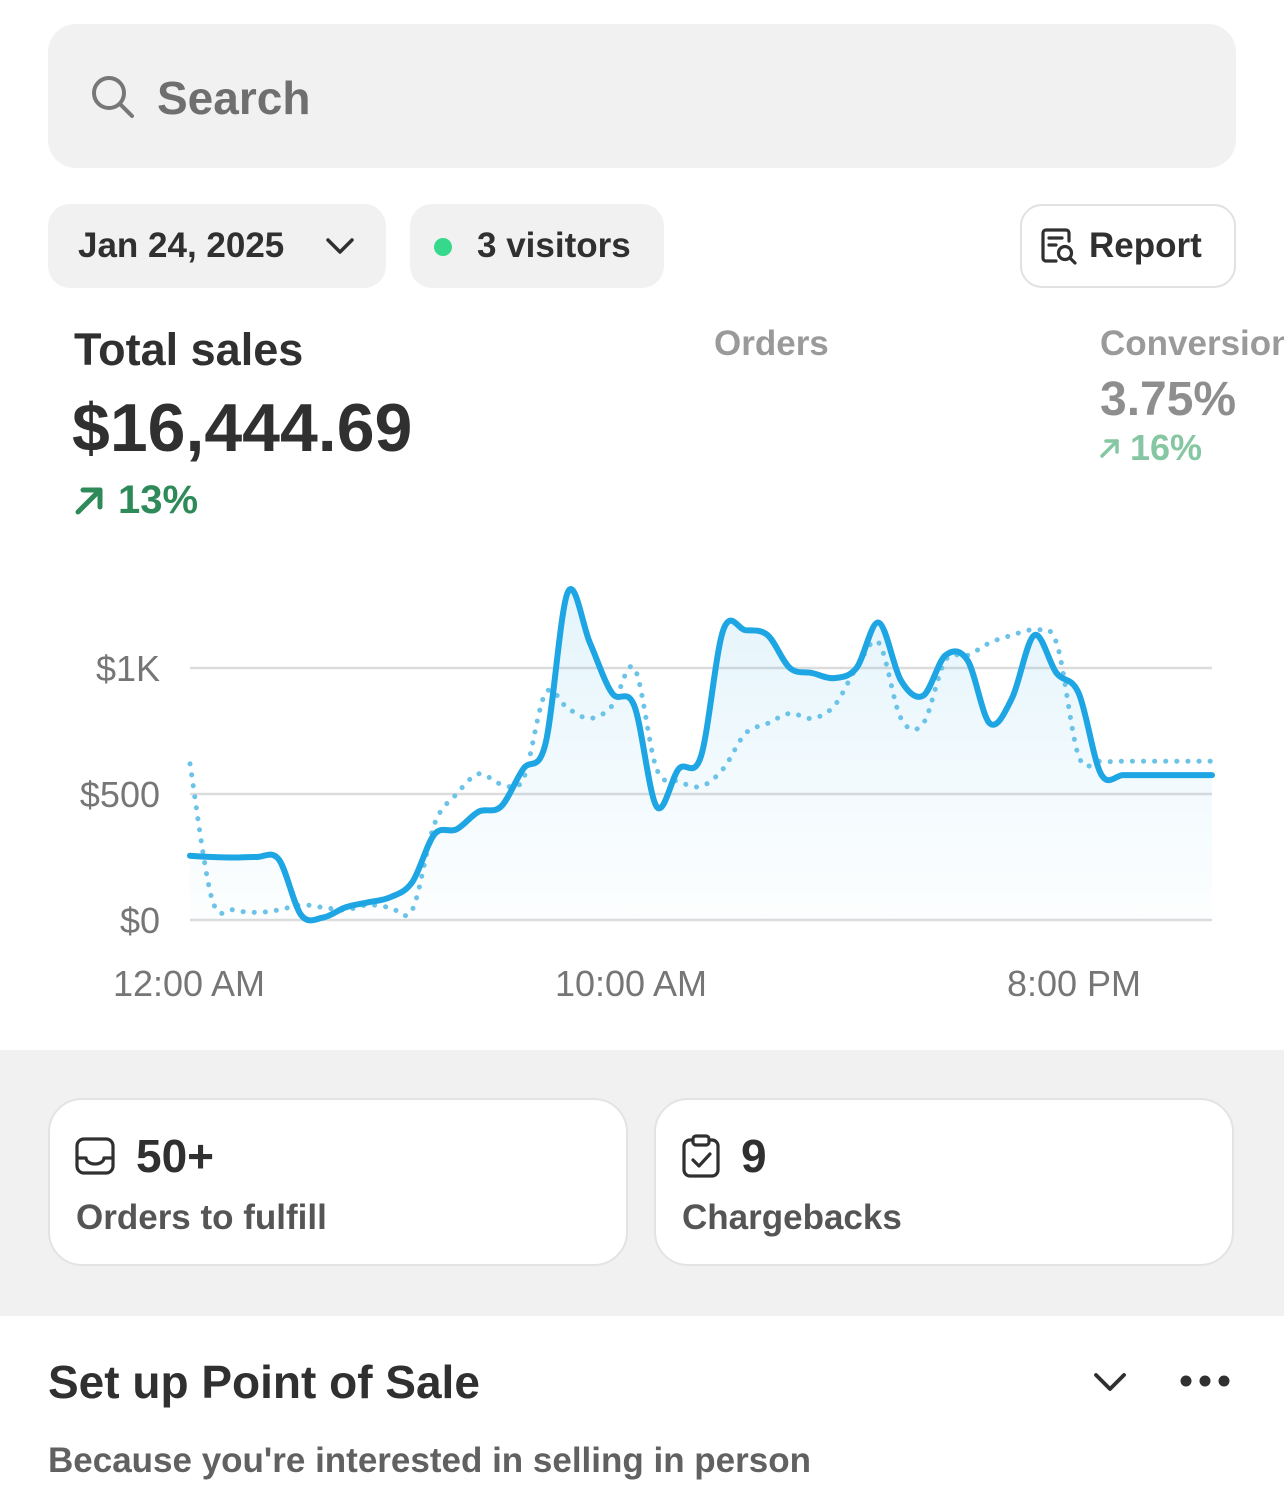 The width and height of the screenshot is (1284, 1494). What do you see at coordinates (1192, 343) in the screenshot?
I see `conversion-title: Conversion` at bounding box center [1192, 343].